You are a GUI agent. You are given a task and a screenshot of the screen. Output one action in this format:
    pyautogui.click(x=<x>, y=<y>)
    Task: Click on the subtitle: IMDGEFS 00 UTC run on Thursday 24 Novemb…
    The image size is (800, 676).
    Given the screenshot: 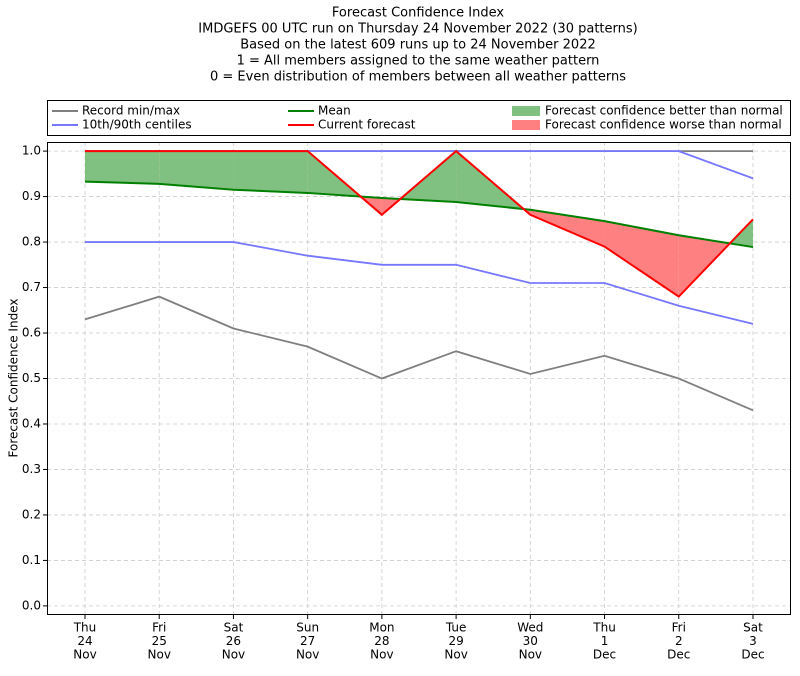 What is the action you would take?
    pyautogui.click(x=417, y=29)
    